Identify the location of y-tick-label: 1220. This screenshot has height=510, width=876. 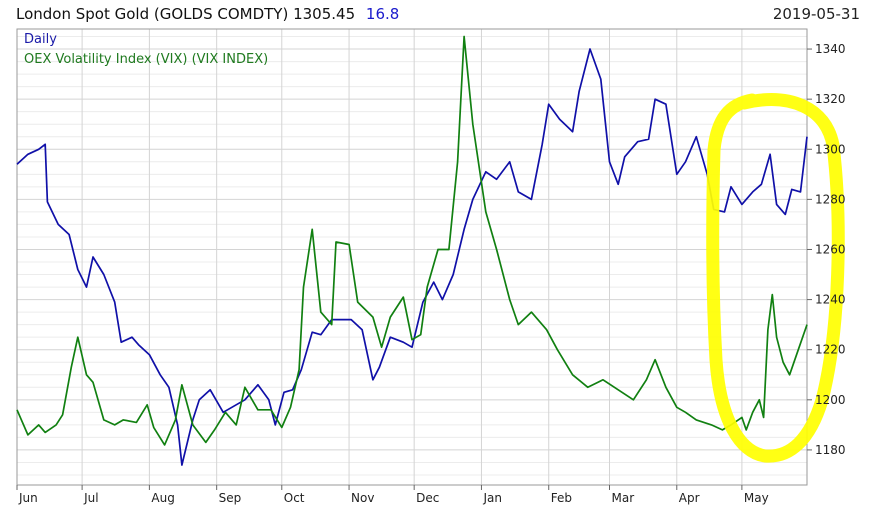
(830, 350).